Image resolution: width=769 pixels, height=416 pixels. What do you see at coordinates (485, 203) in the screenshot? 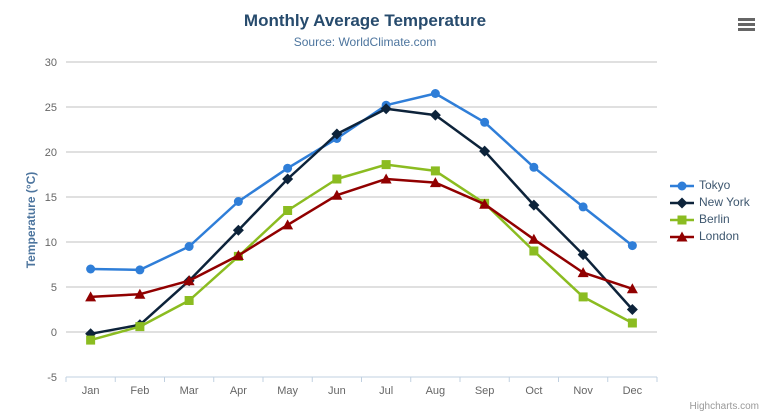
I see `data-point-london-sep` at bounding box center [485, 203].